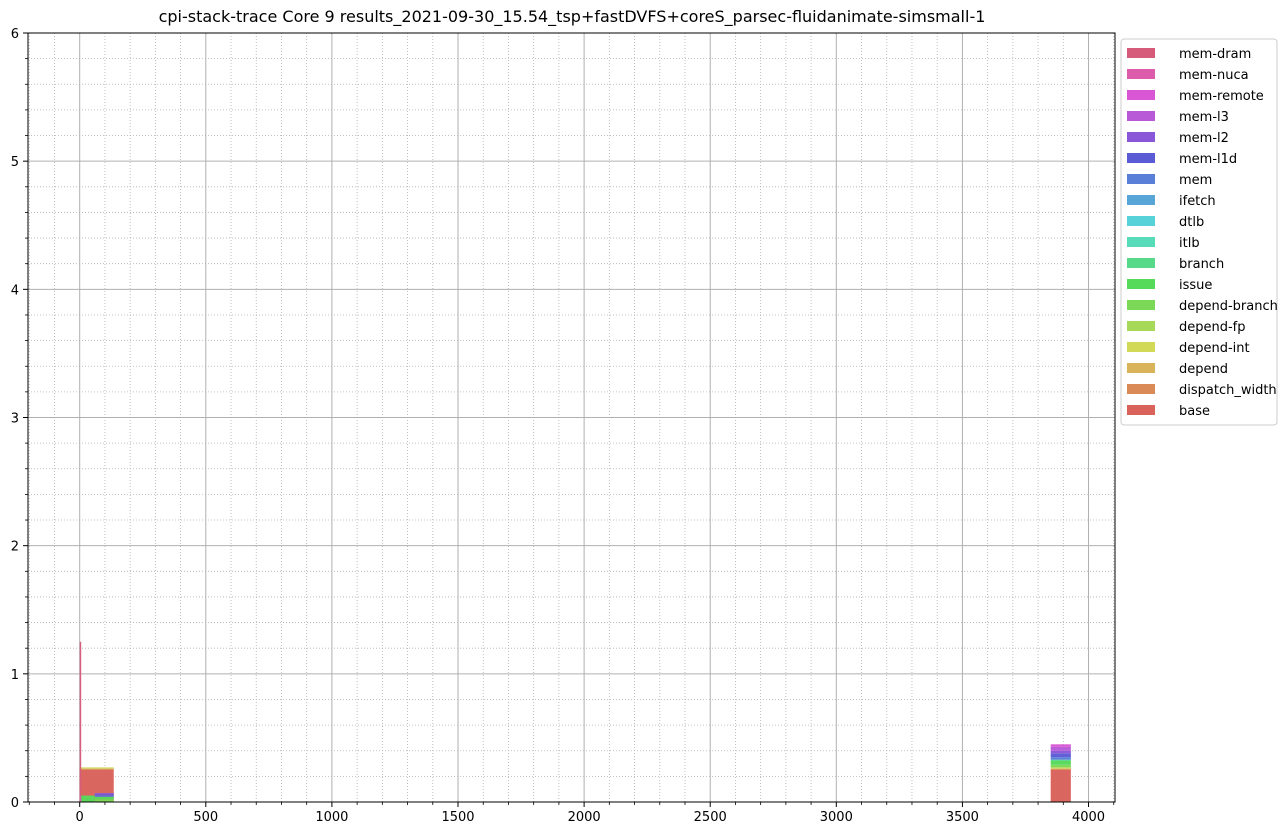 The height and width of the screenshot is (836, 1286). Describe the element at coordinates (15, 803) in the screenshot. I see `y-tick-label: 0` at that location.